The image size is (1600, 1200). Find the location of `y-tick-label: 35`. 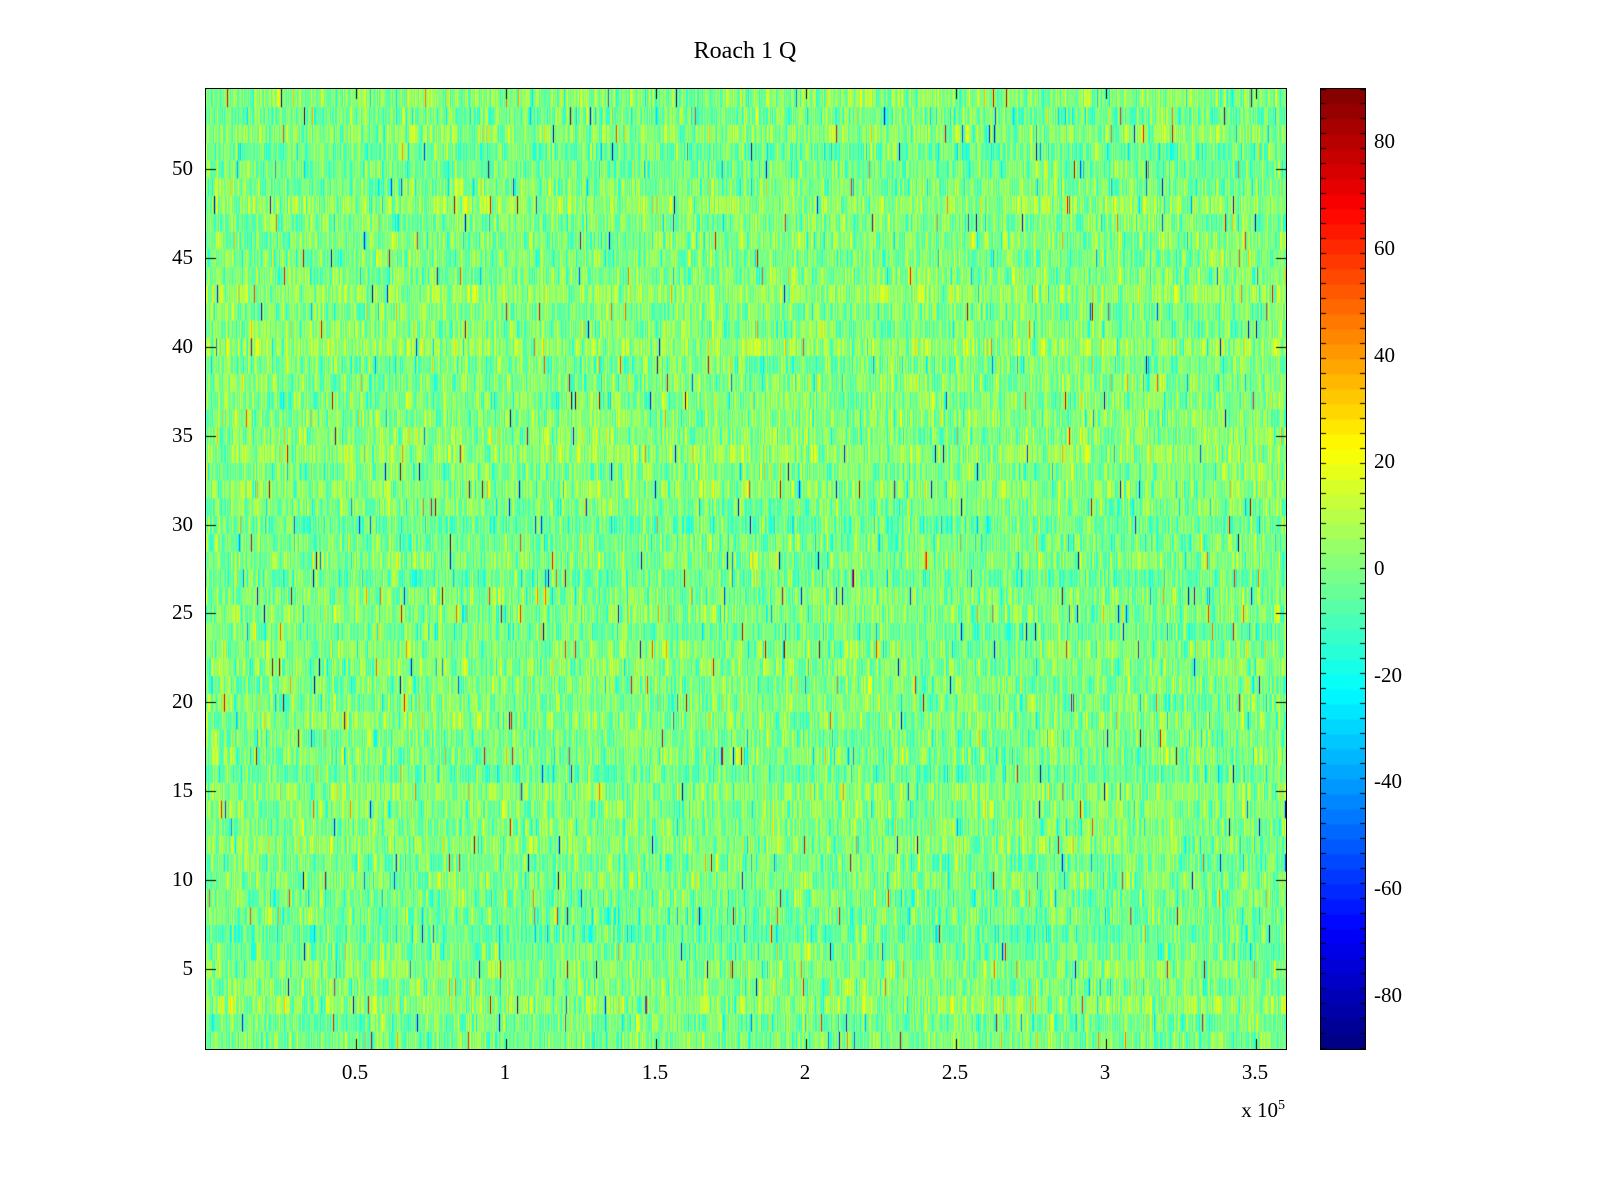

y-tick-label: 35 is located at coordinates (182, 434).